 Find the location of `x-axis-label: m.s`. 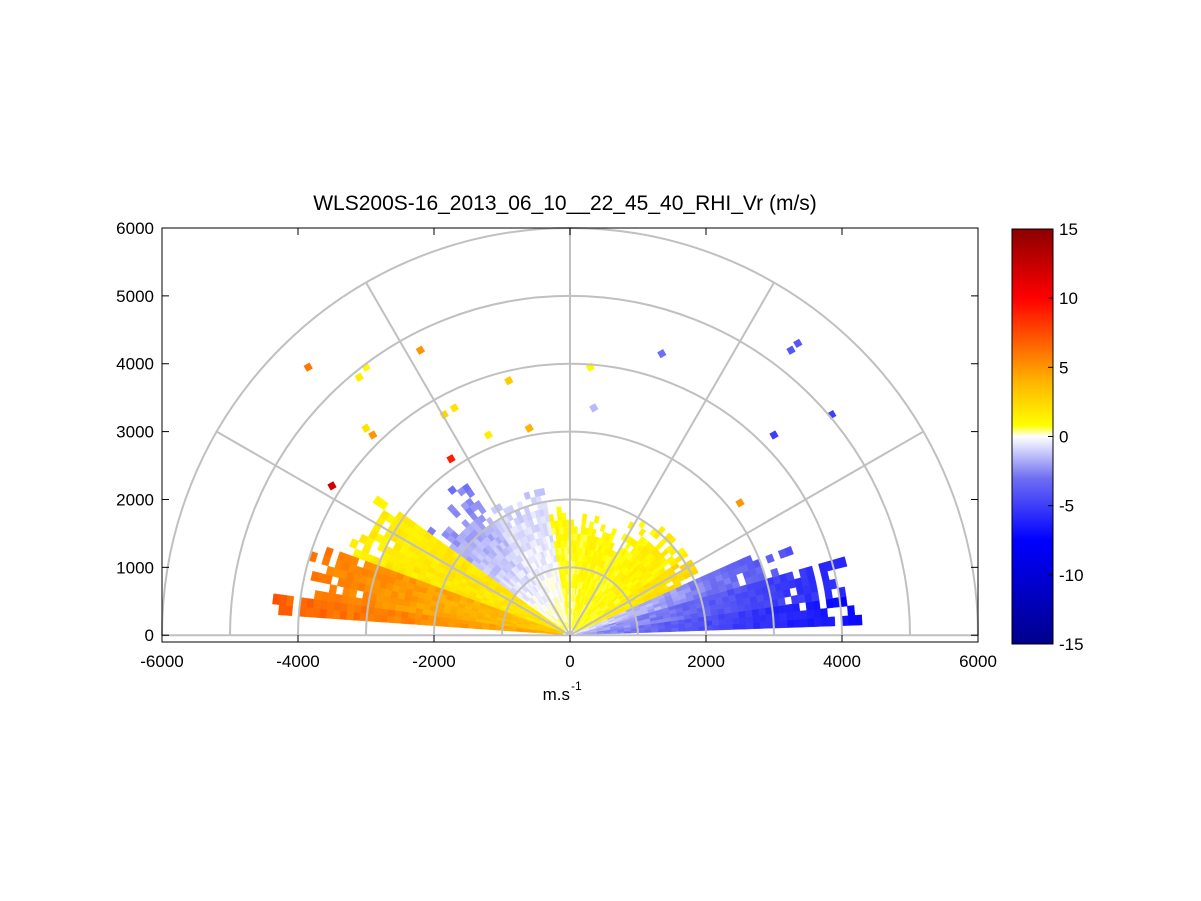

x-axis-label: m.s is located at coordinates (556, 694).